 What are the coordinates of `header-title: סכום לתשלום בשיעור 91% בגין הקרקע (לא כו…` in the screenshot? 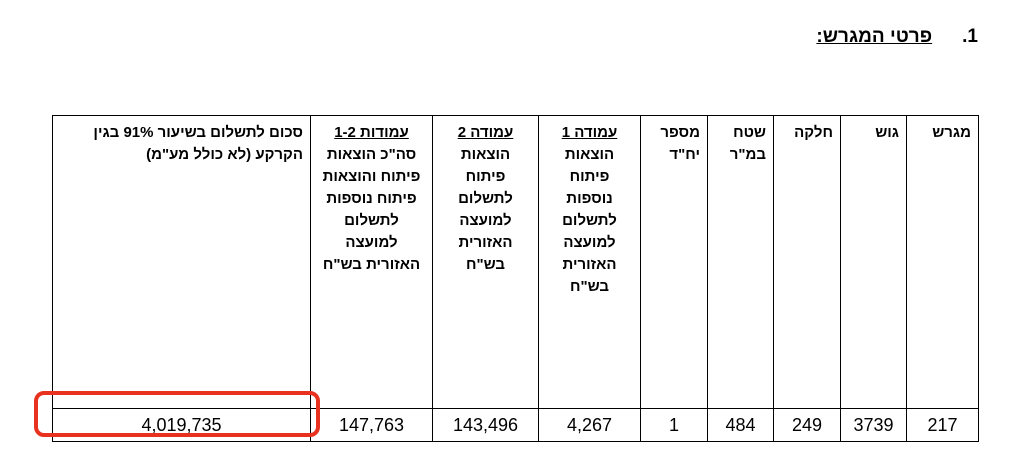 It's located at (198, 143).